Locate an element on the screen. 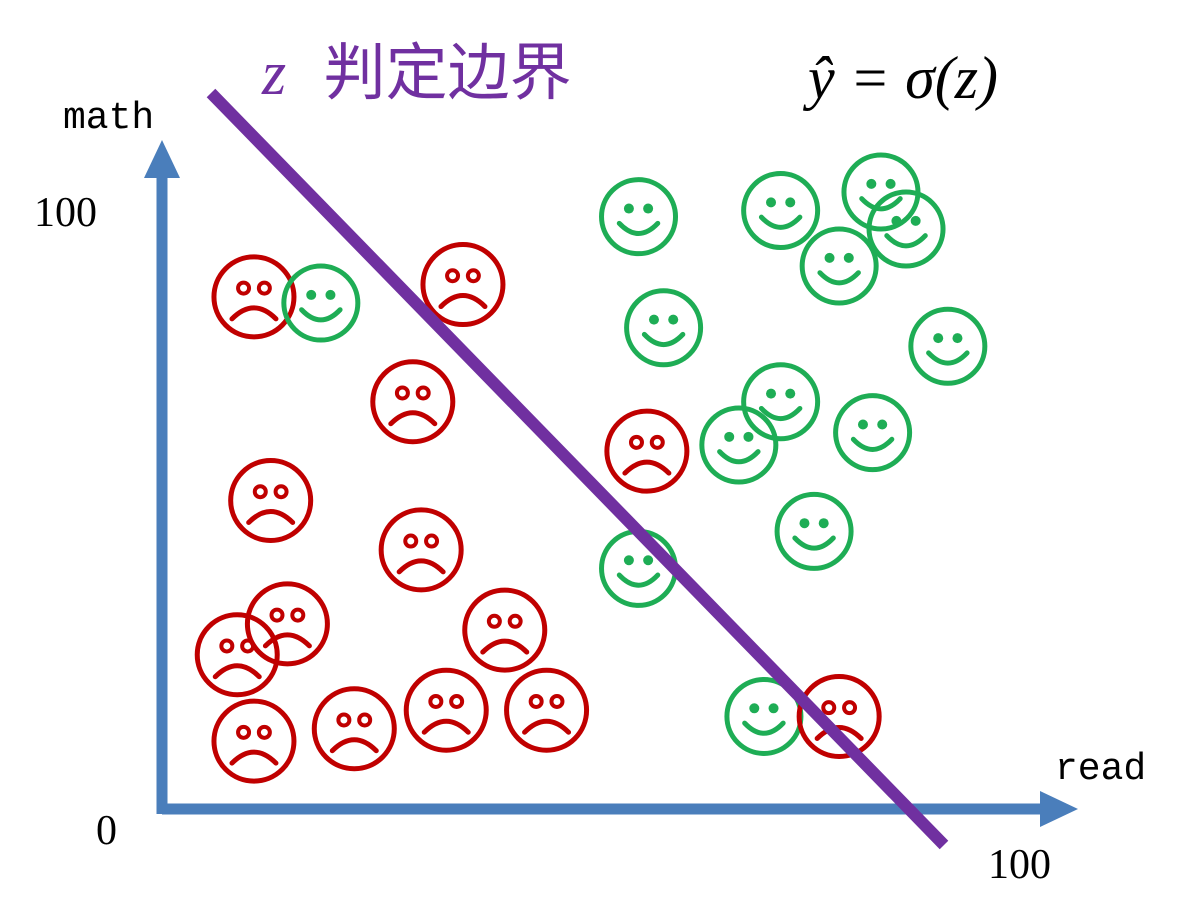 The height and width of the screenshot is (918, 1185). y-axis-arrowhead is located at coordinates (162, 159).